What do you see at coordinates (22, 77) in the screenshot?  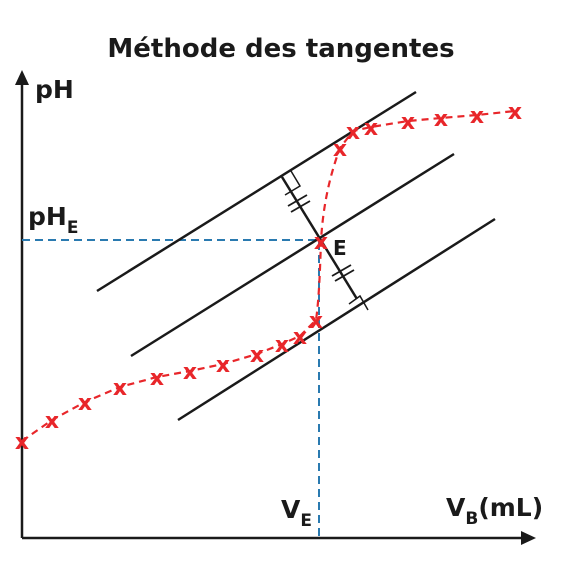 I see `y-axis-arrowhead` at bounding box center [22, 77].